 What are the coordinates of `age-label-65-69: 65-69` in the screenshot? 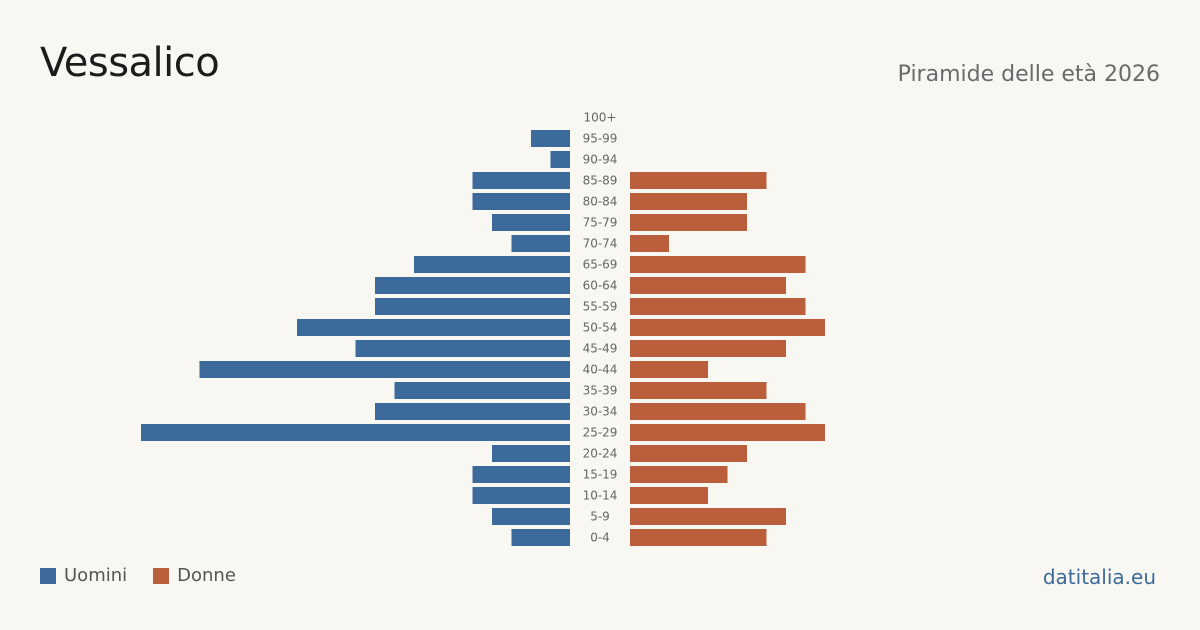 It's located at (600, 265).